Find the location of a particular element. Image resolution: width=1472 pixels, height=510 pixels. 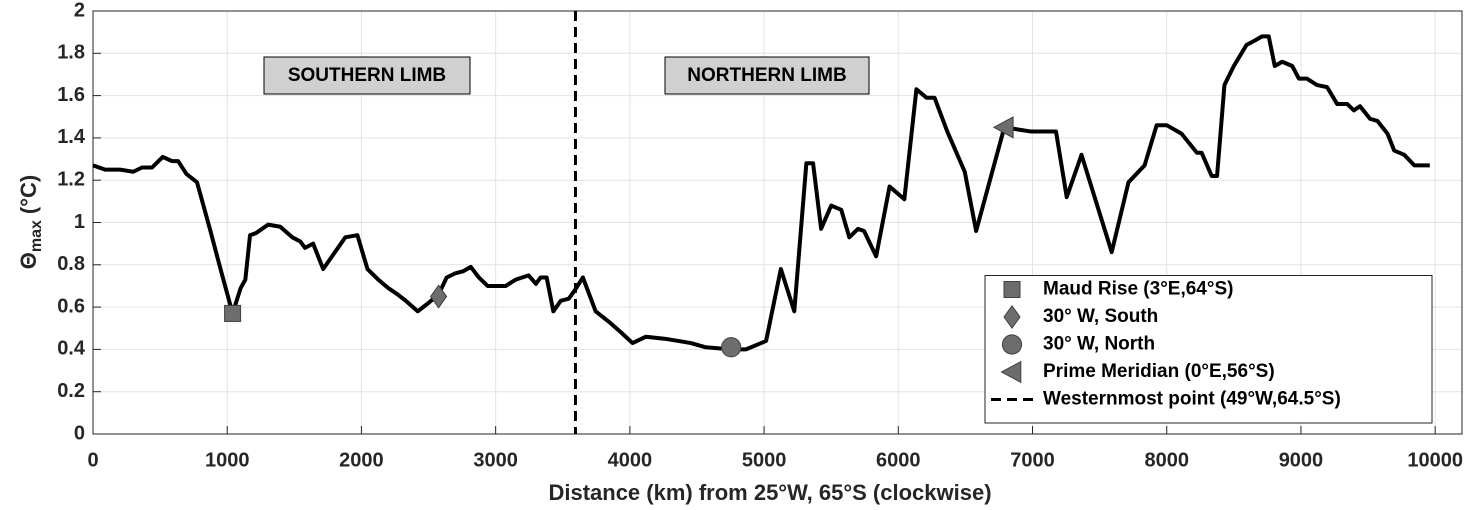

x-tick-label: 6000 is located at coordinates (898, 460).